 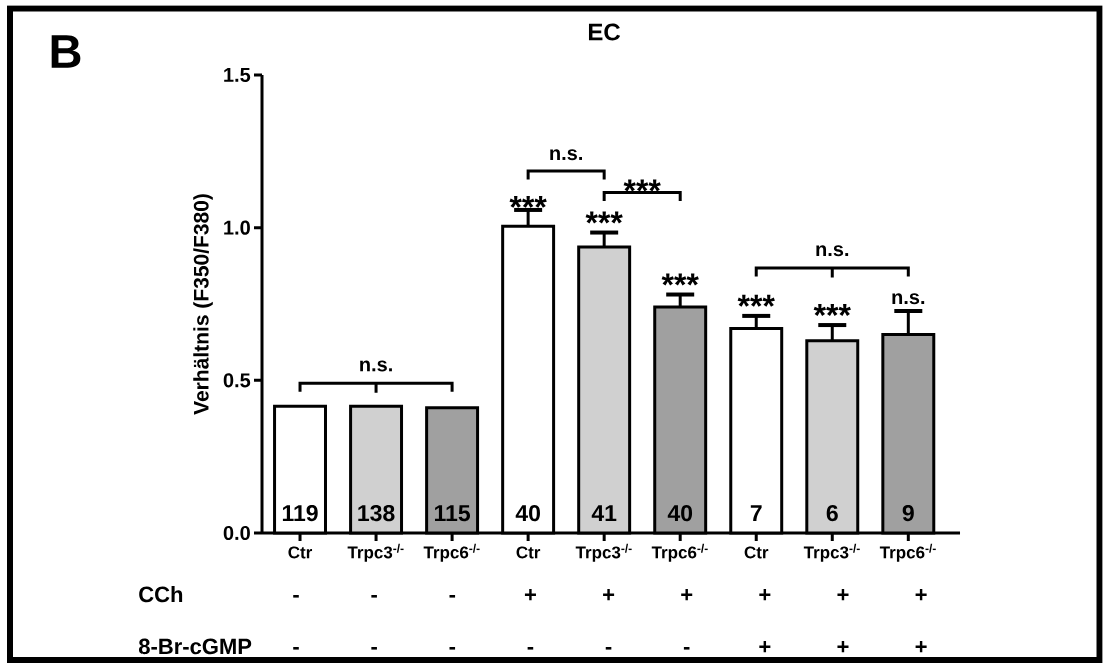 I want to click on y-tick-label: 0.0, so click(x=236, y=533).